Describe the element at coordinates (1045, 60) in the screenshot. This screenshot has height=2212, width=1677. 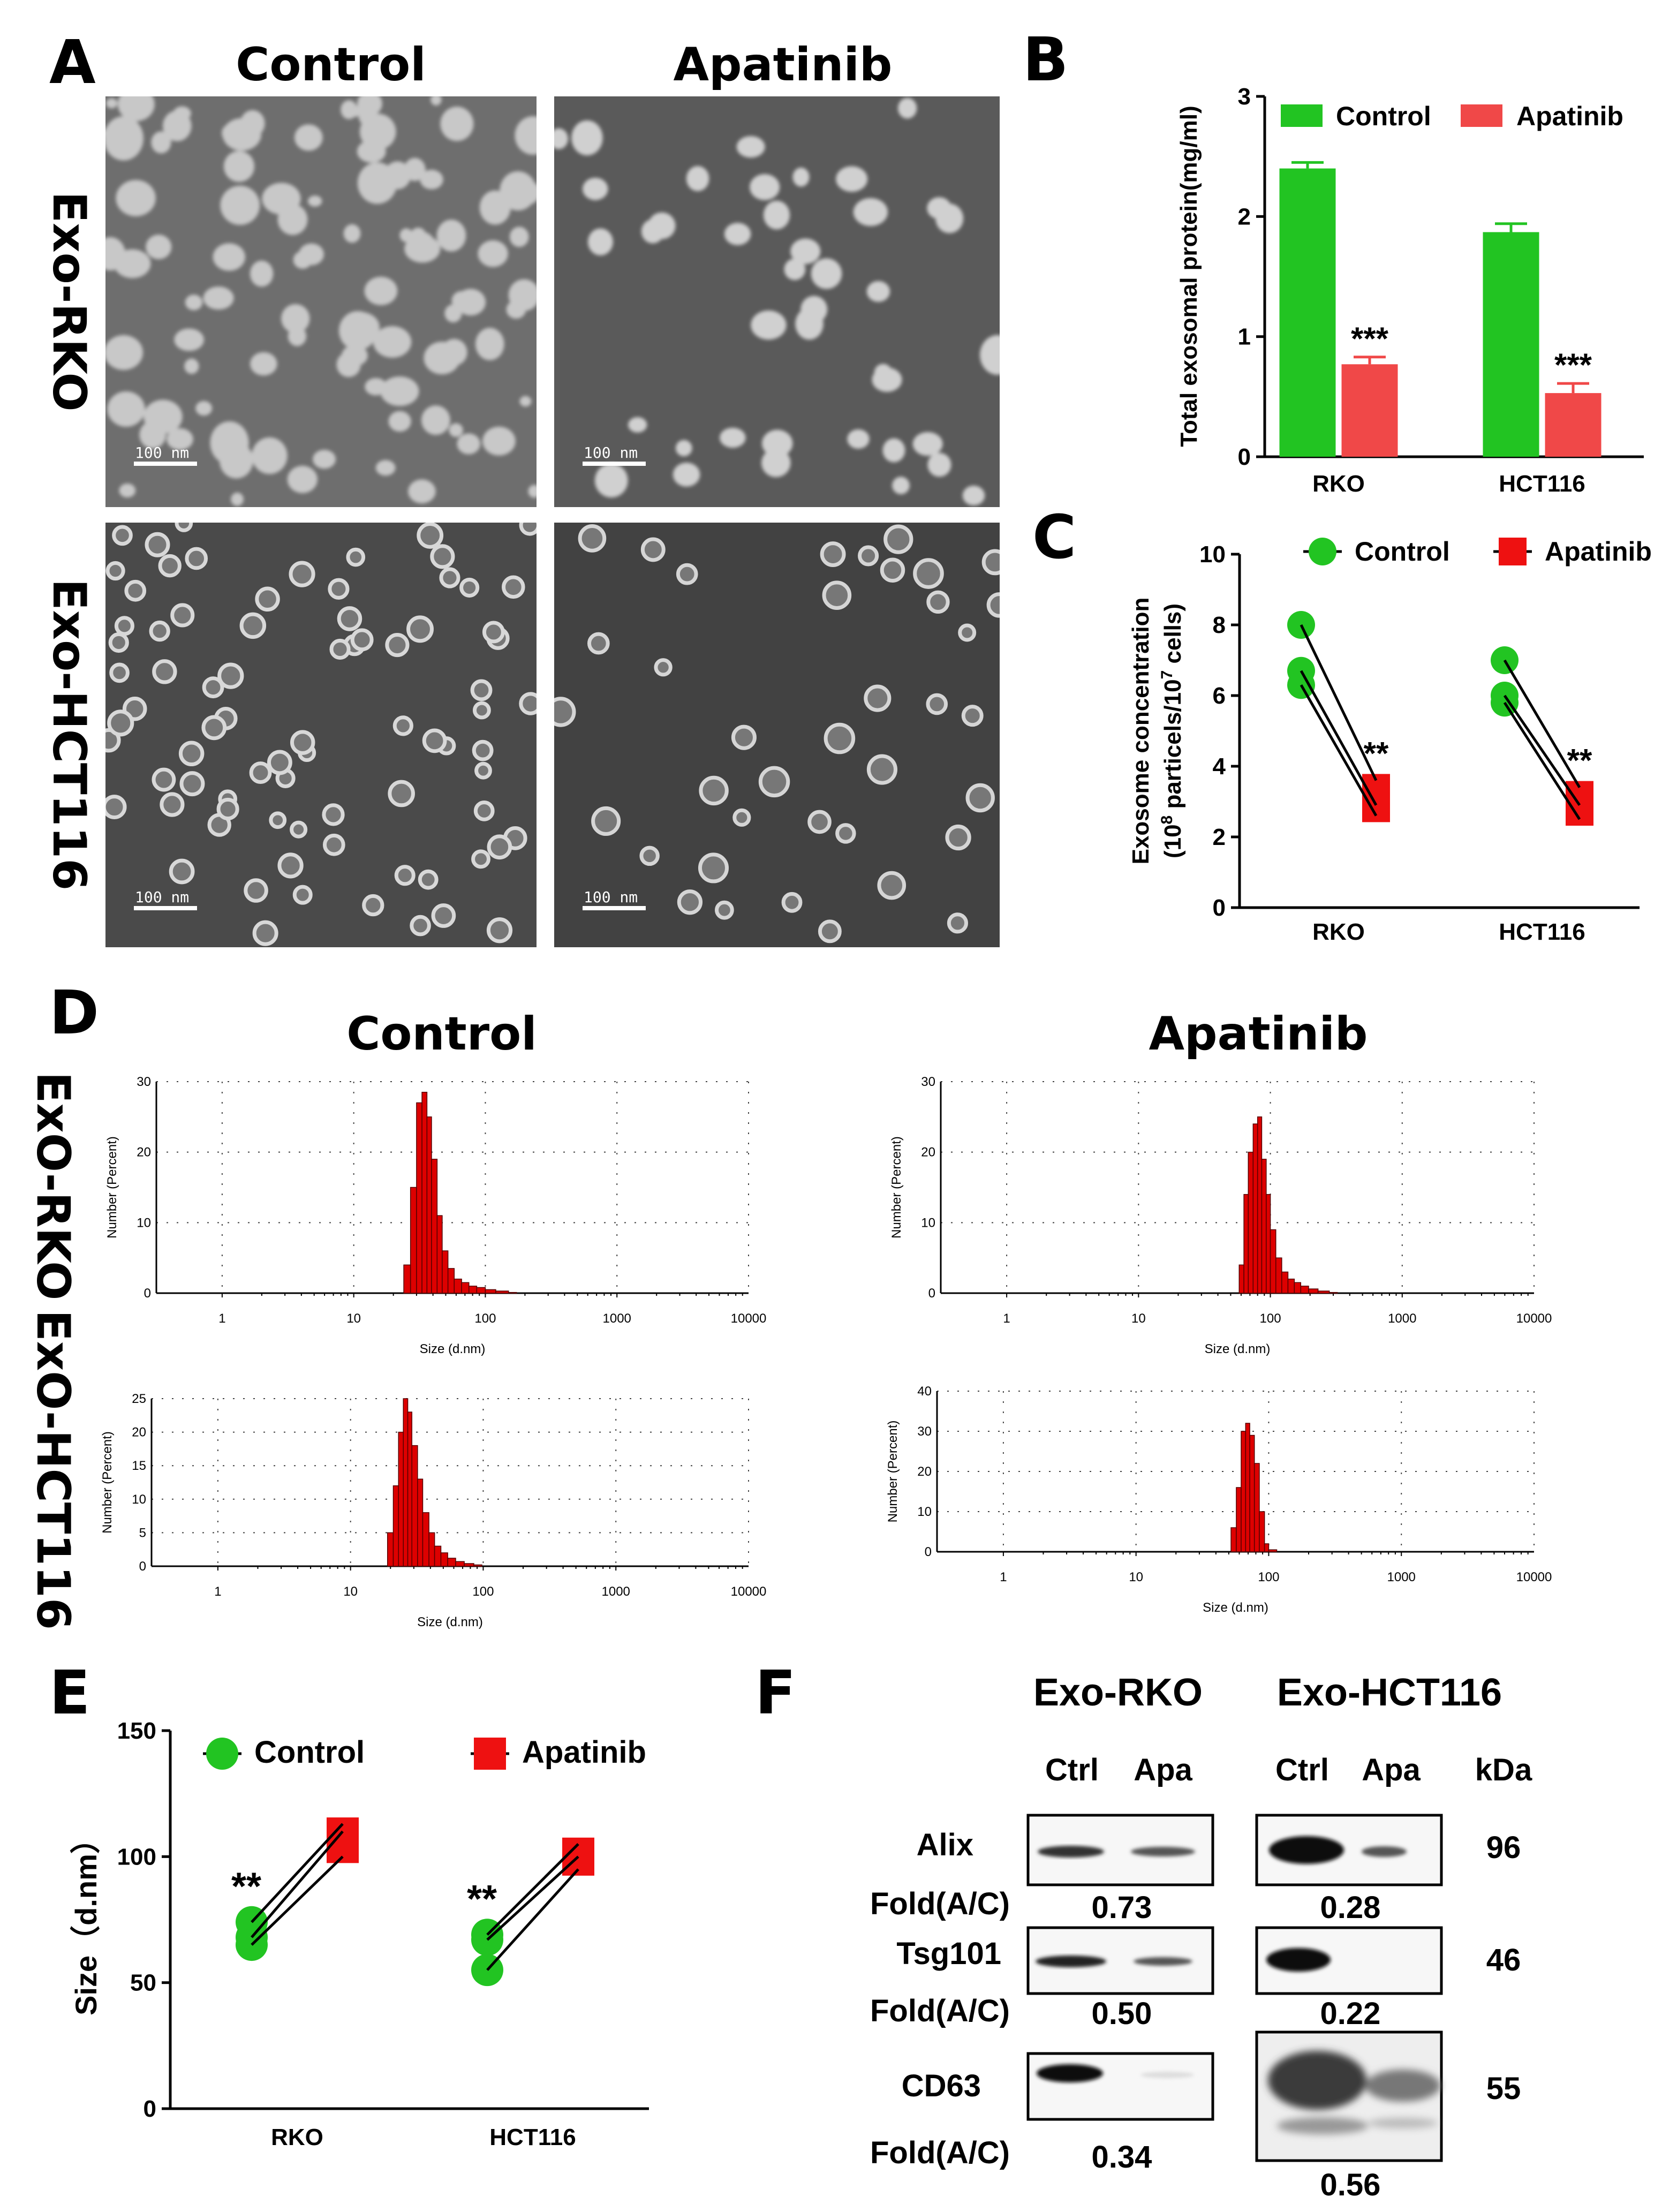
I see `panel-b-label: B` at that location.